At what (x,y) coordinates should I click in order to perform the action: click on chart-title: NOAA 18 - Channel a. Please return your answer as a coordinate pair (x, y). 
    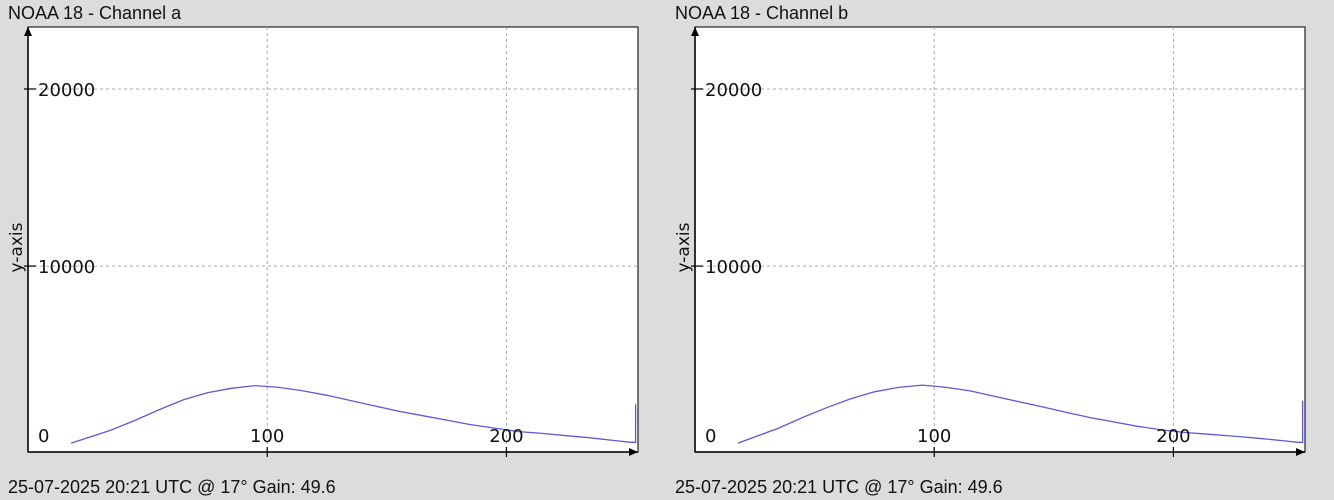
    Looking at the image, I should click on (95, 13).